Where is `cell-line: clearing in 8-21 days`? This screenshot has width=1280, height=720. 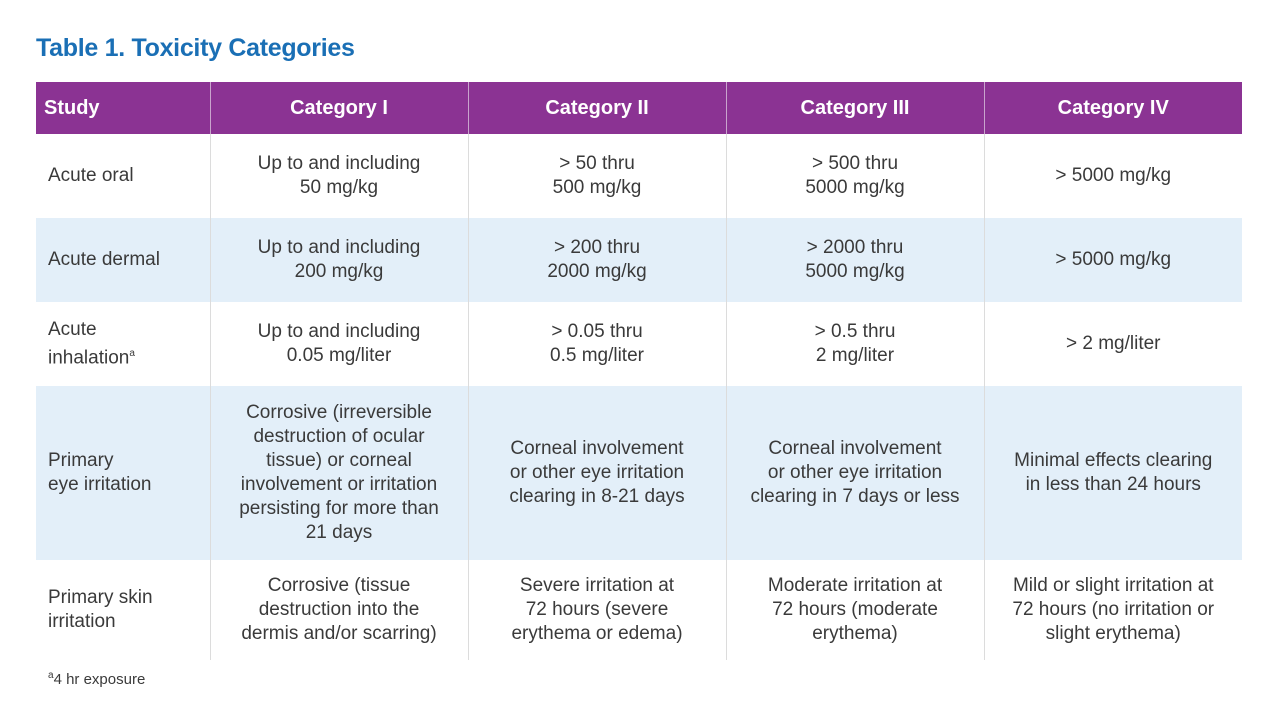
cell-line: clearing in 8-21 days is located at coordinates (597, 496).